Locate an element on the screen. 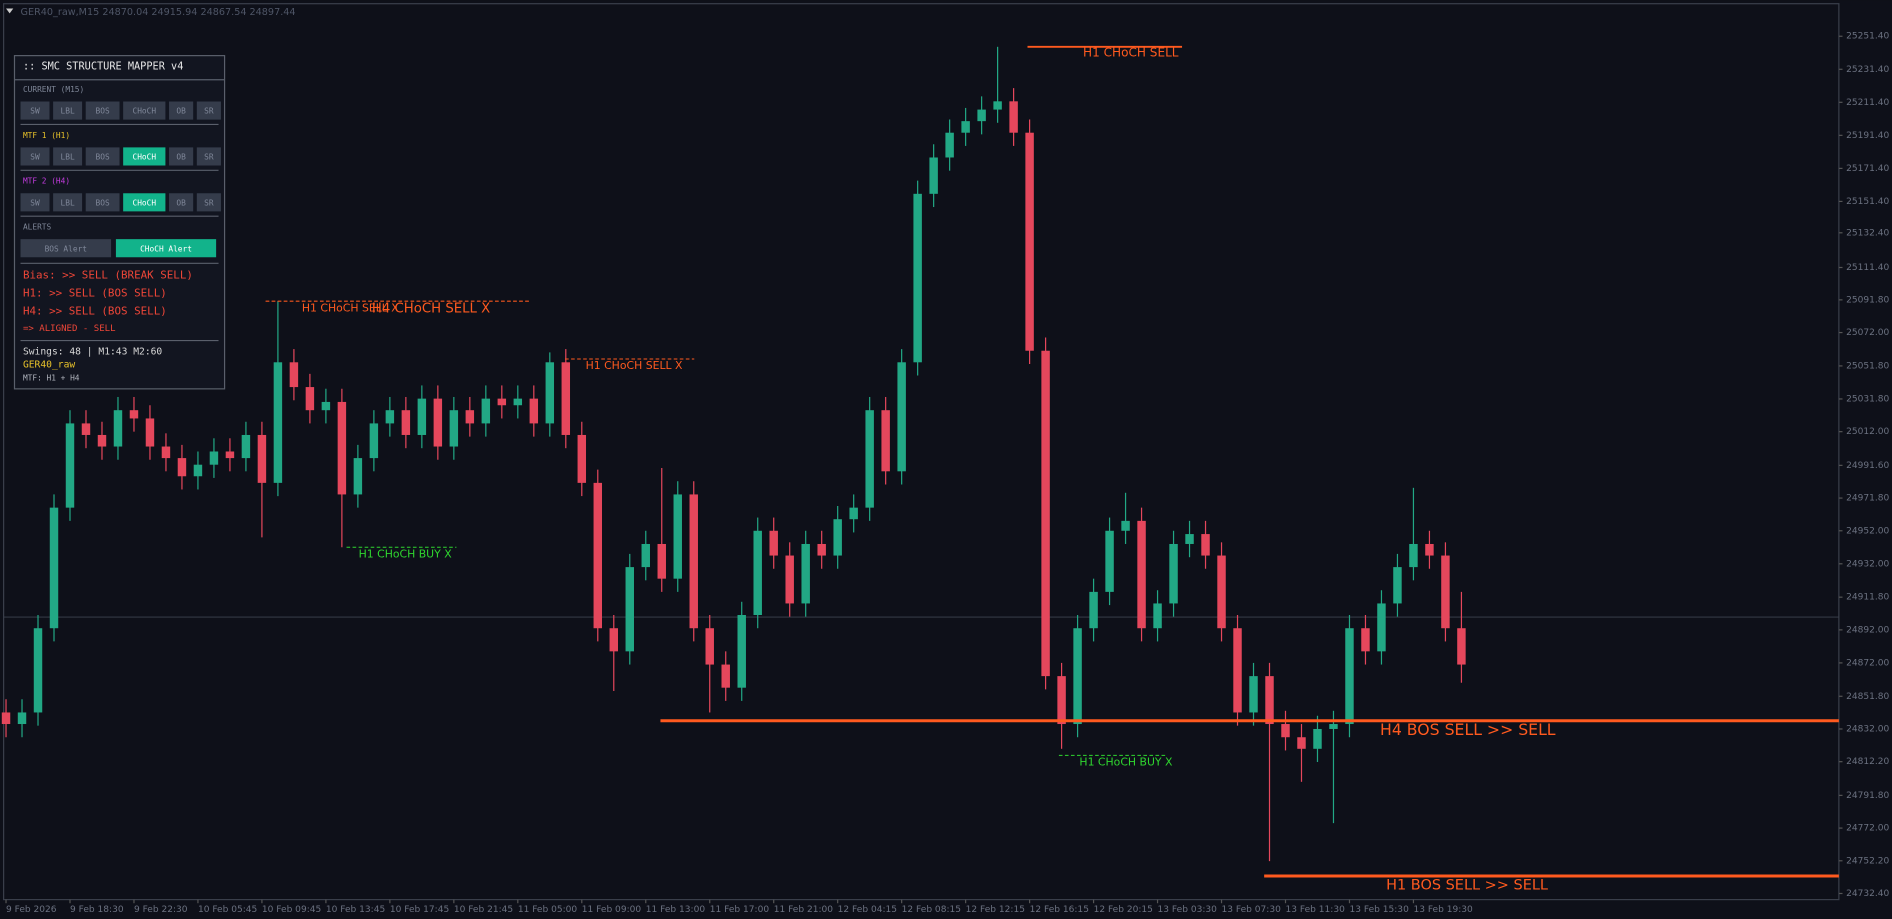  y-tick-label: 25191.40 is located at coordinates (1867, 136).